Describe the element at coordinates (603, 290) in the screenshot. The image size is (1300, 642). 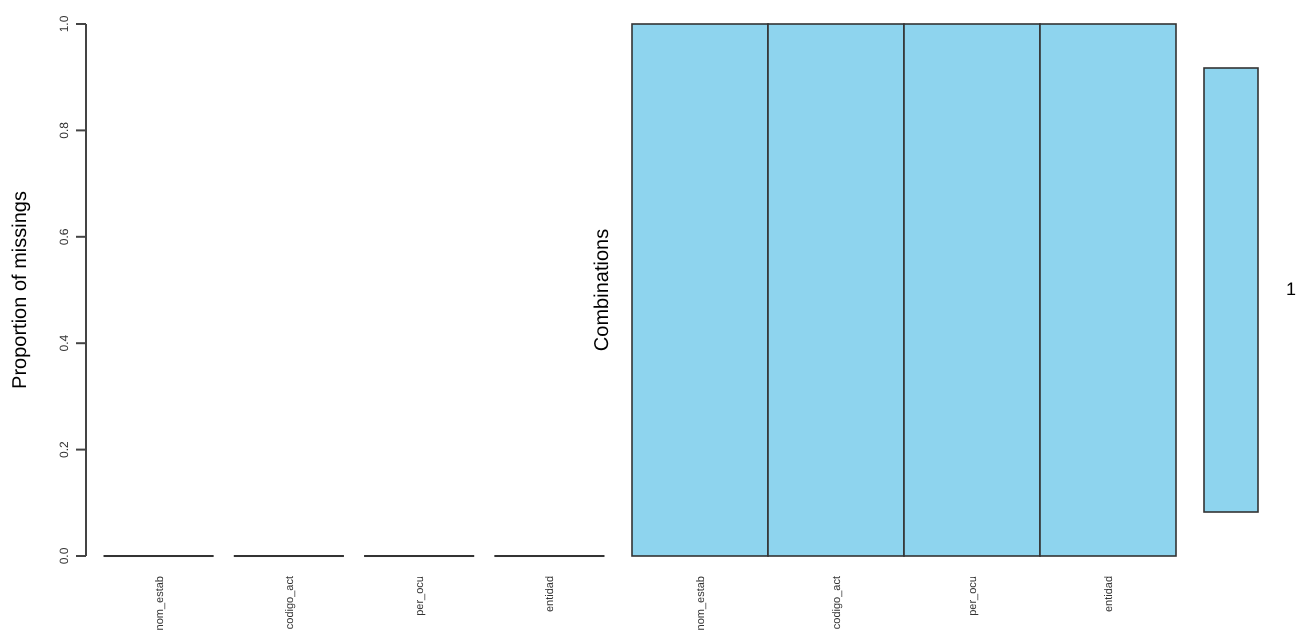
I see `text: Combinations` at that location.